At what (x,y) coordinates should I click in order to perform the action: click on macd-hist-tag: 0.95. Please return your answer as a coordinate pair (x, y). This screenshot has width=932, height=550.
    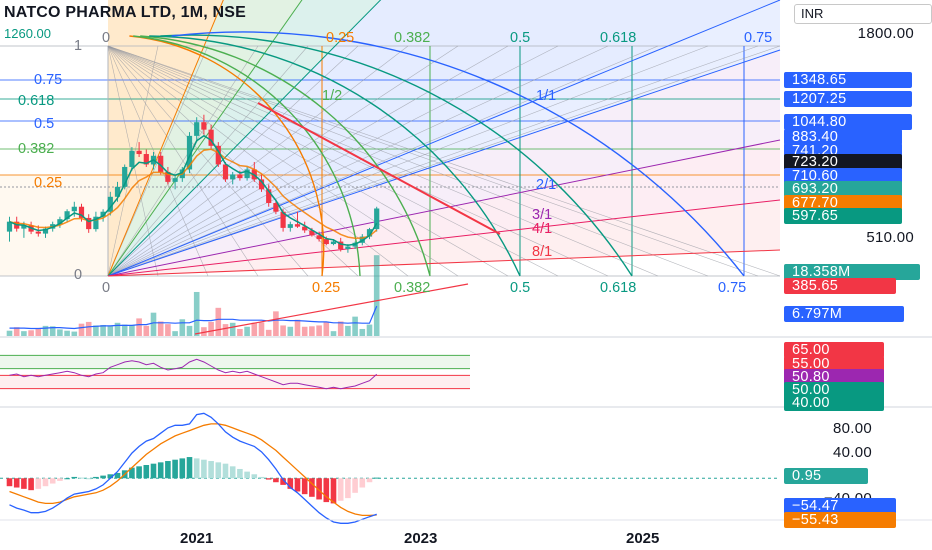
    Looking at the image, I should click on (826, 476).